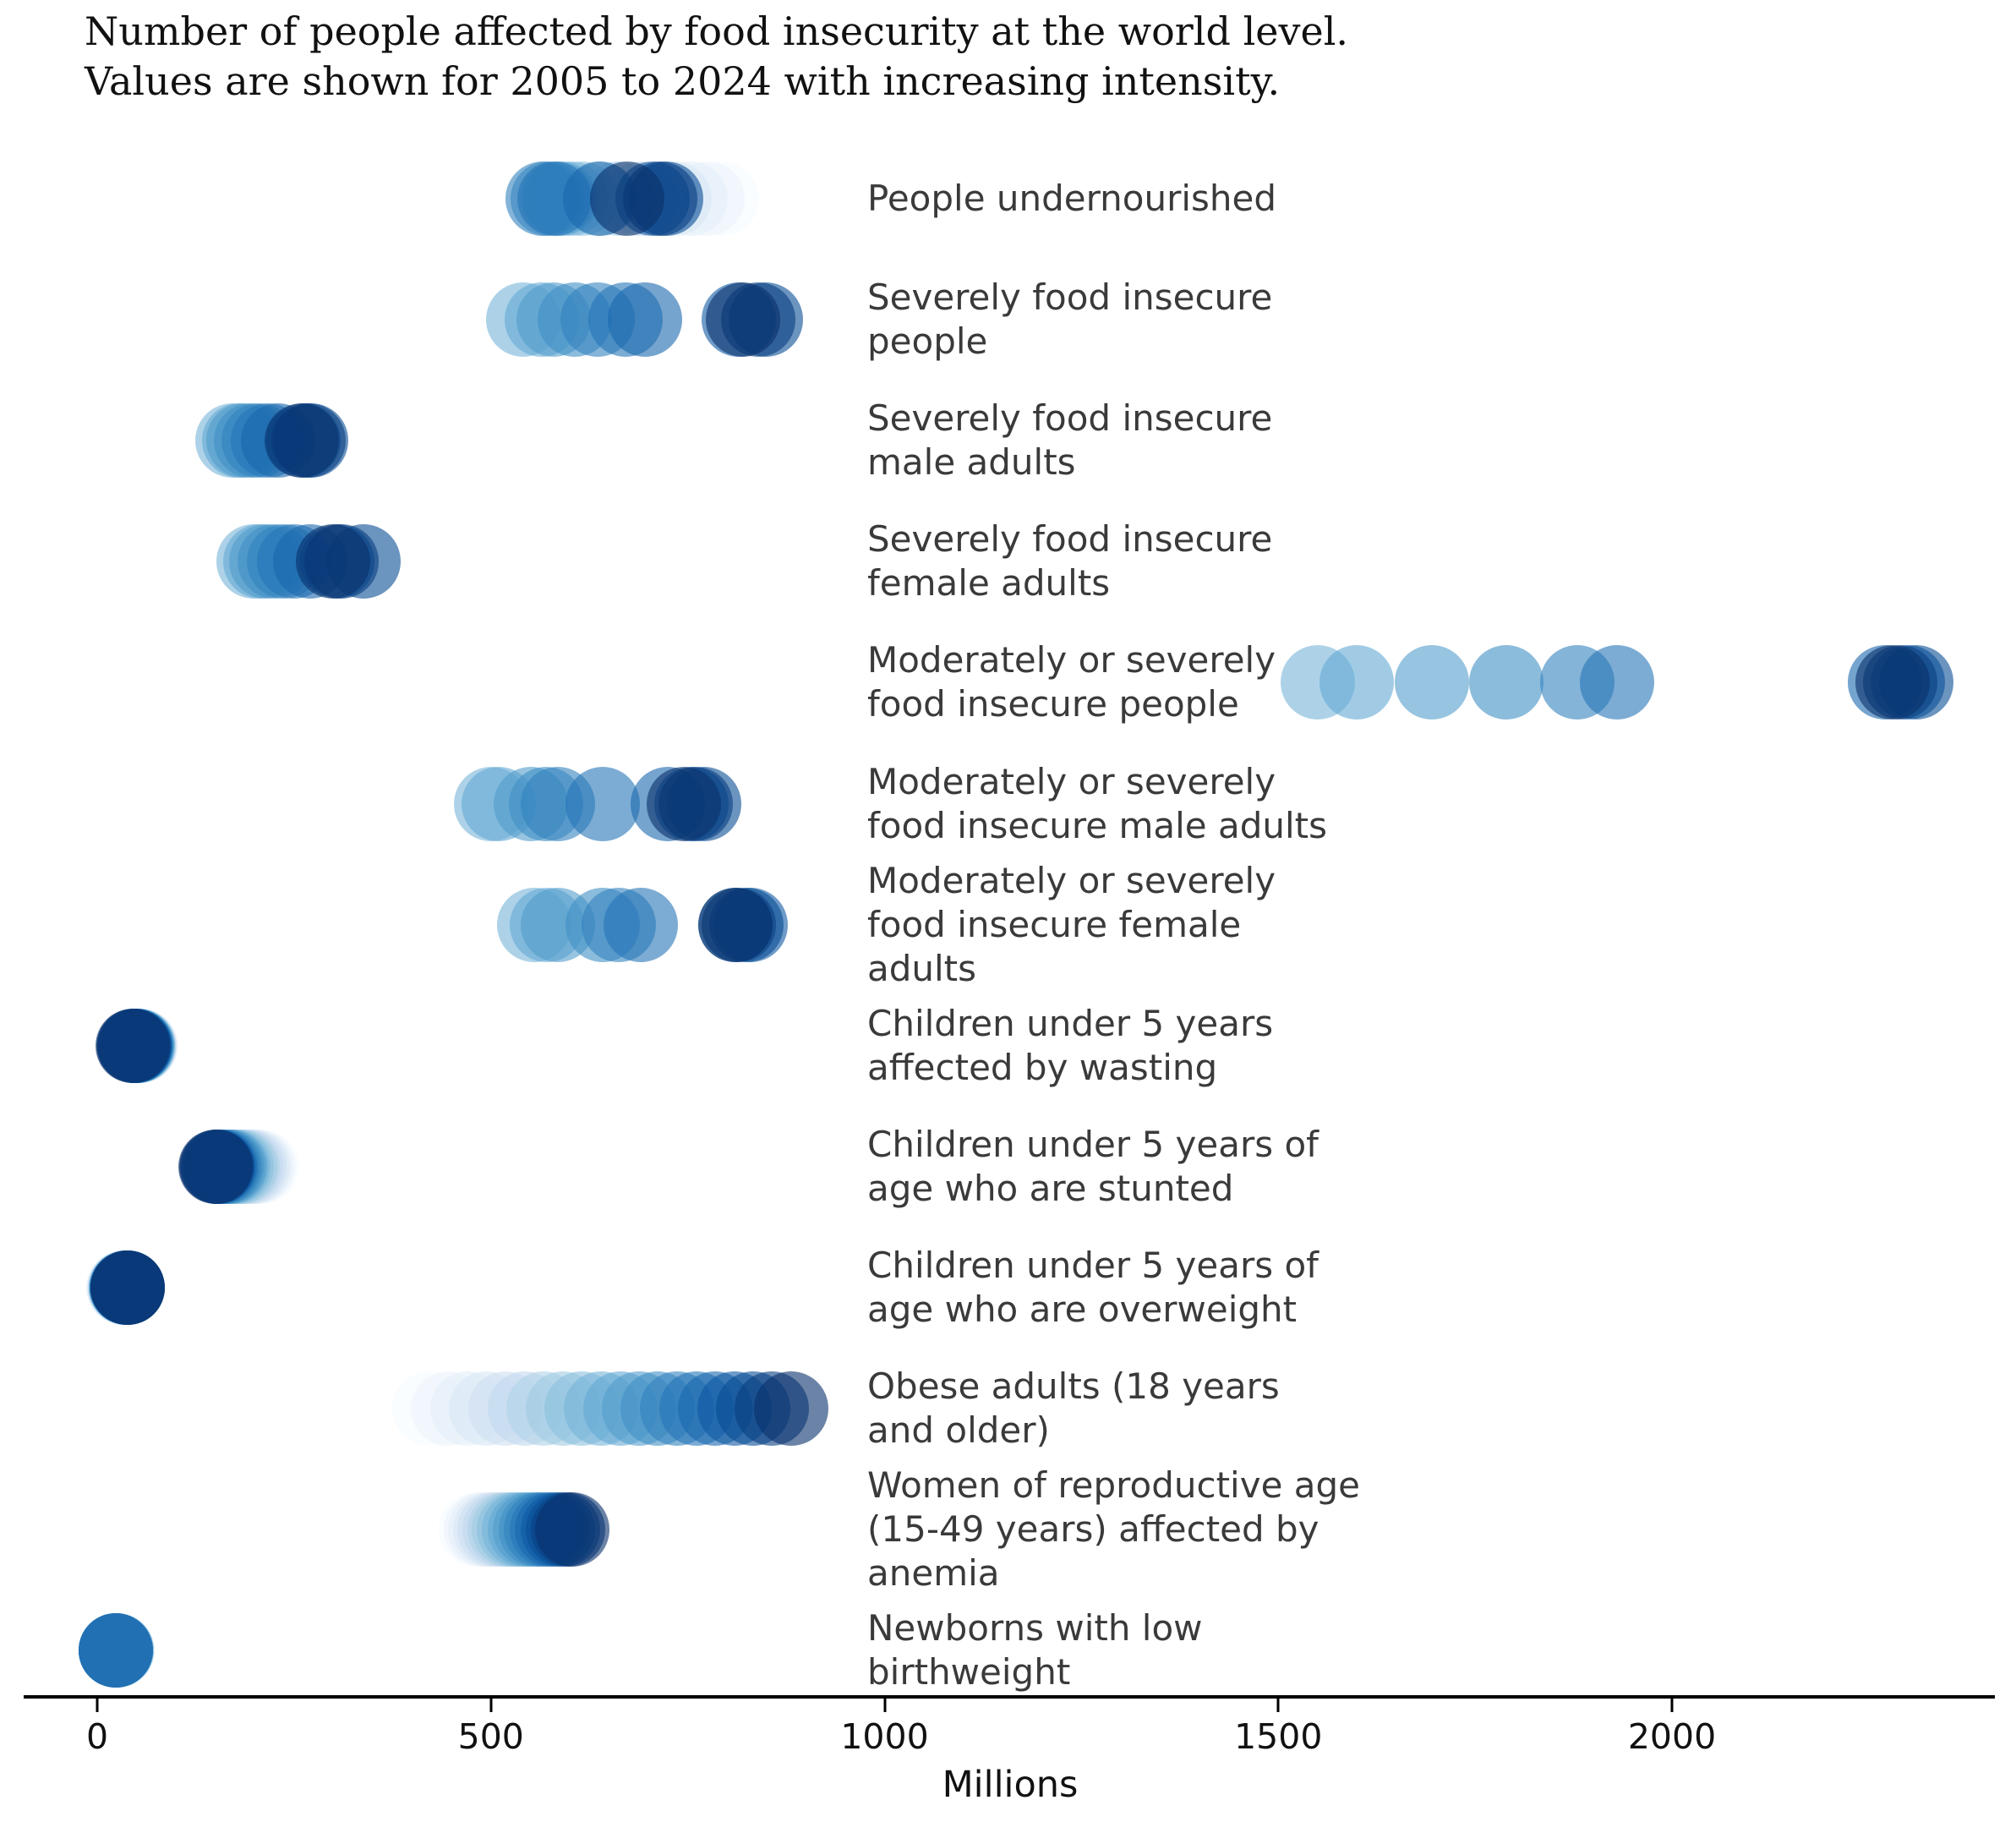 The width and height of the screenshot is (2016, 1833). I want to click on category-label-line: (15-49 years) affected by, so click(1093, 1529).